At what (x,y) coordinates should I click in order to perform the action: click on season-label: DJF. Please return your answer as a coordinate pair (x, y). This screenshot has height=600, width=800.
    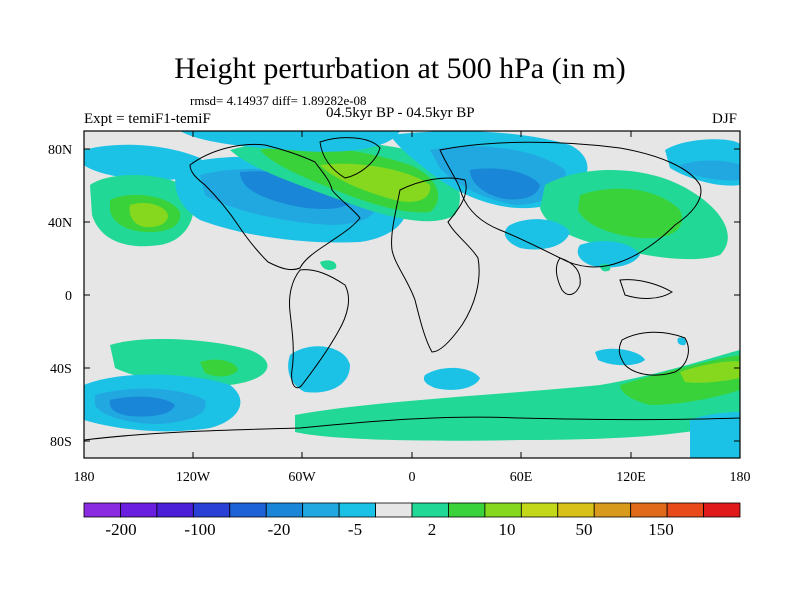
    Looking at the image, I should click on (725, 119).